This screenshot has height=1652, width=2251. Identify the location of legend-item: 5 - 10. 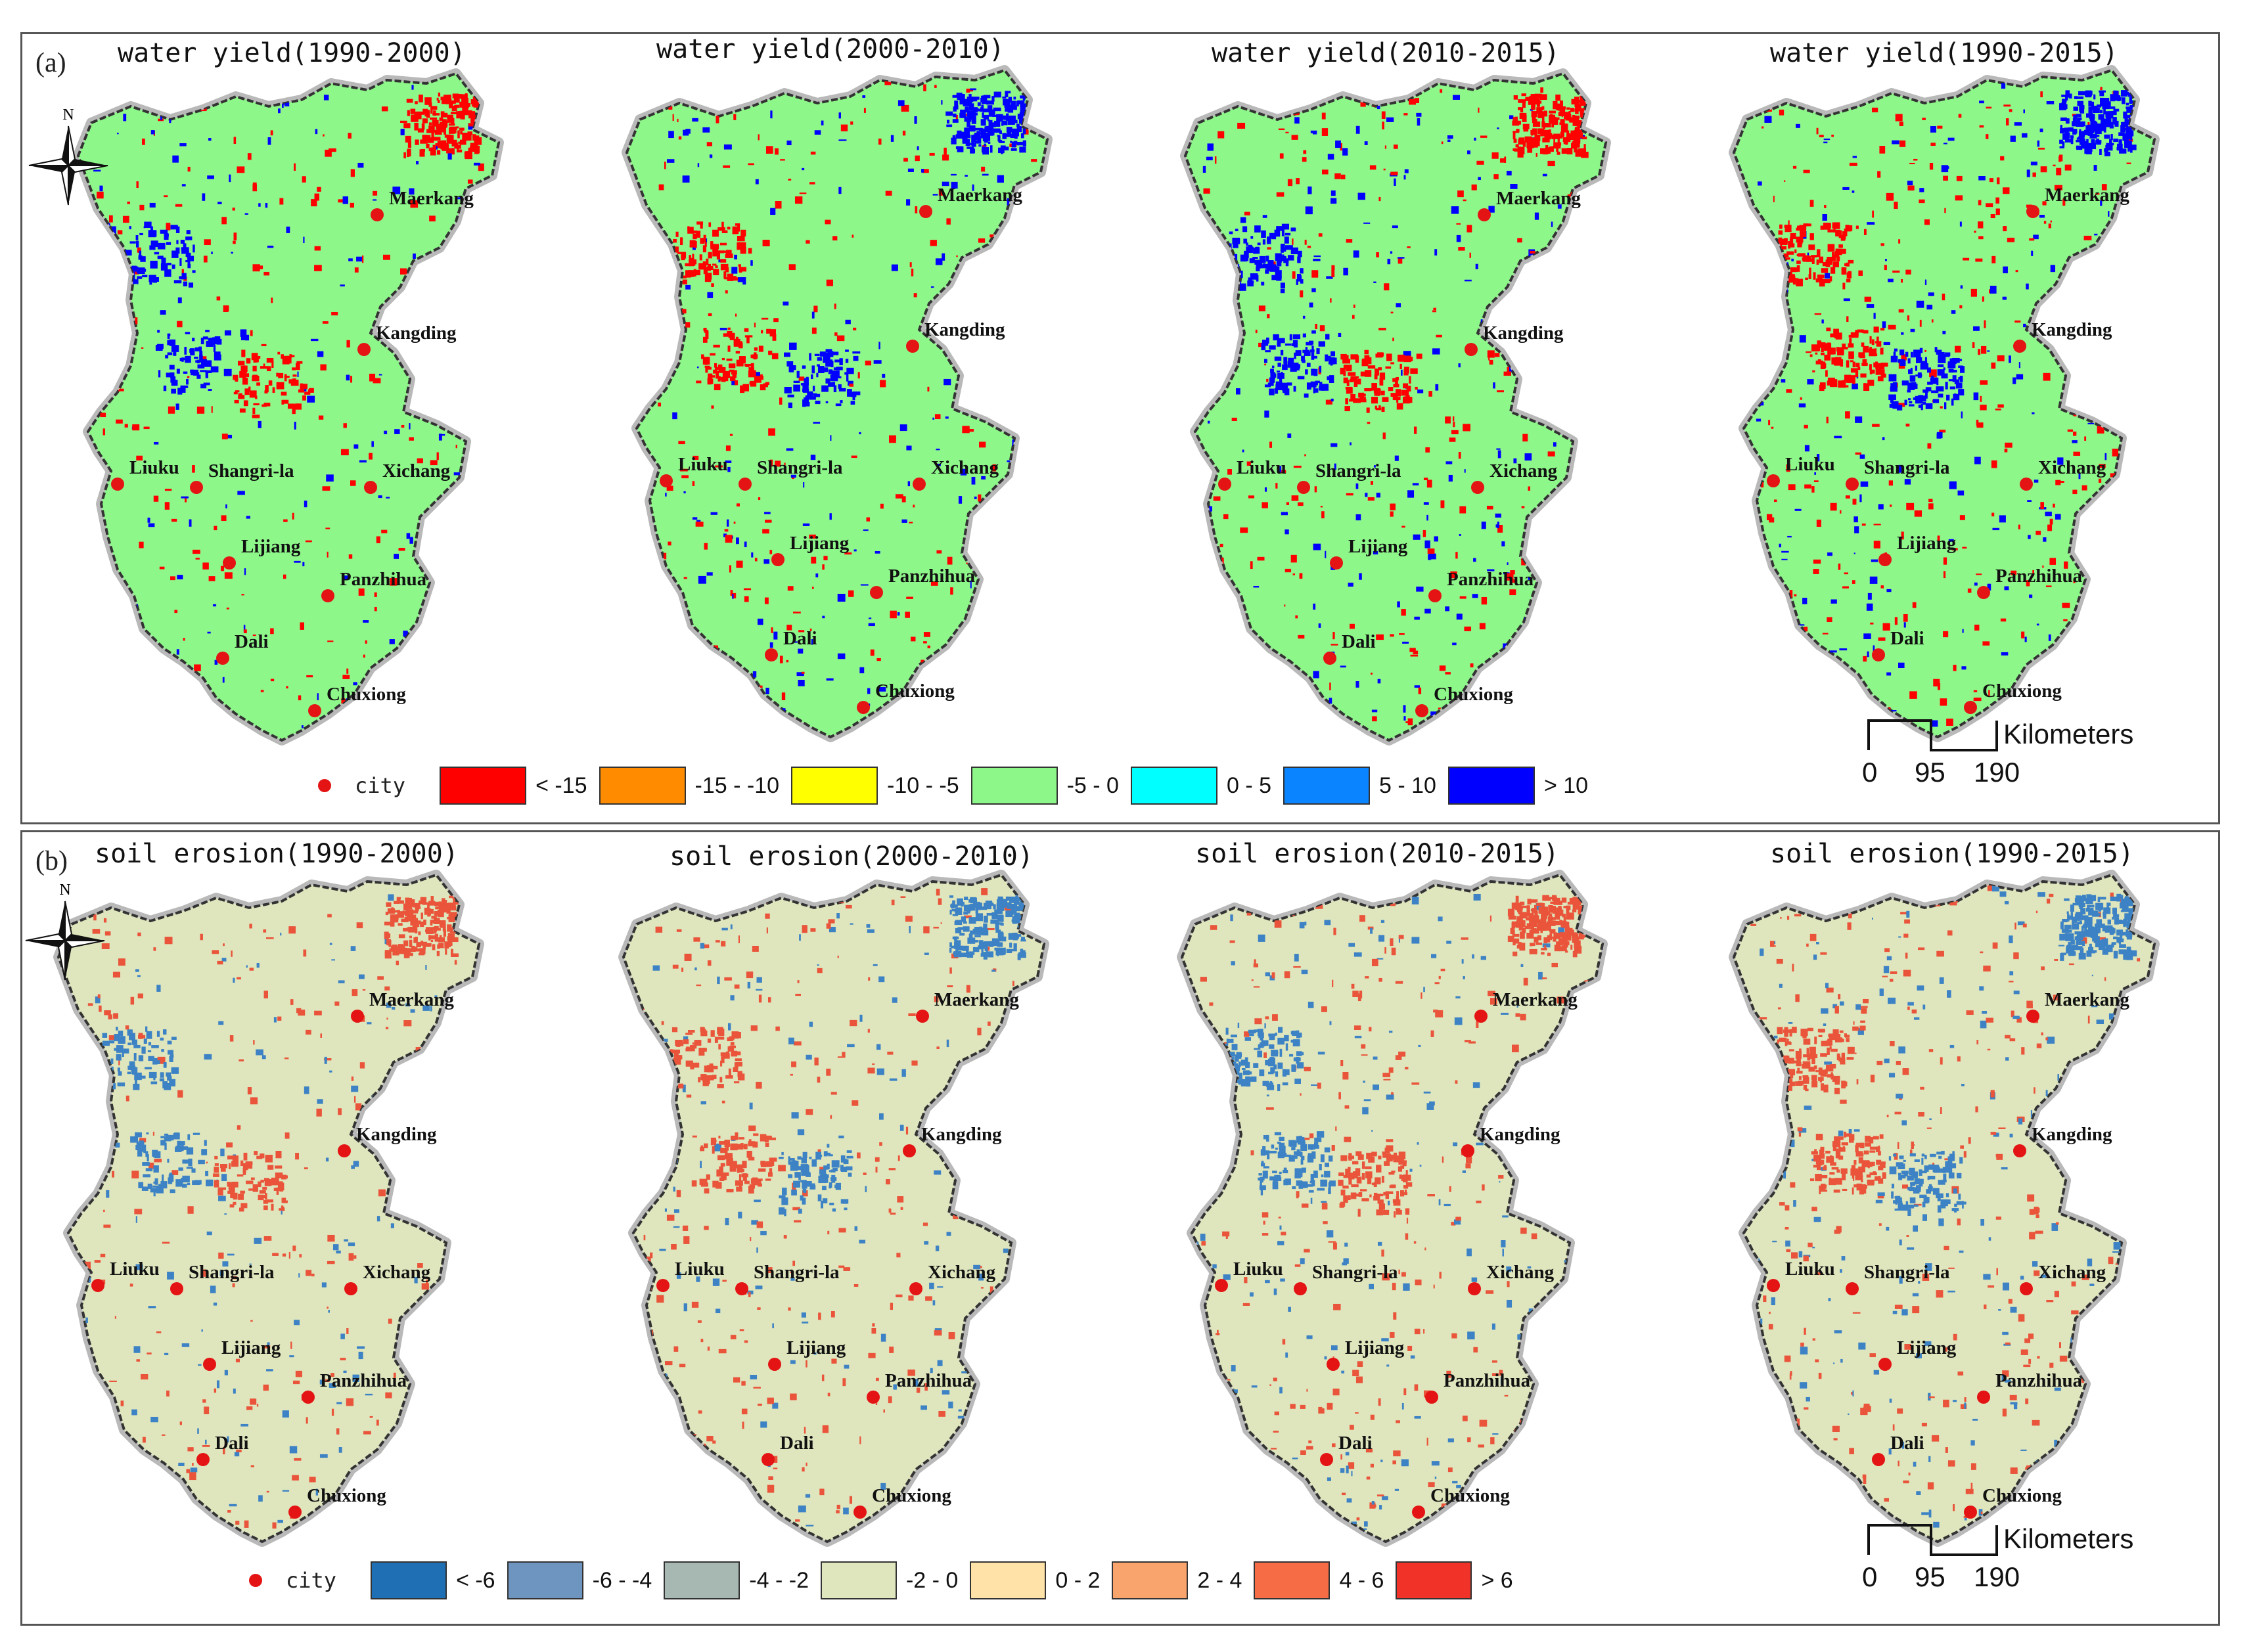
(1359, 786).